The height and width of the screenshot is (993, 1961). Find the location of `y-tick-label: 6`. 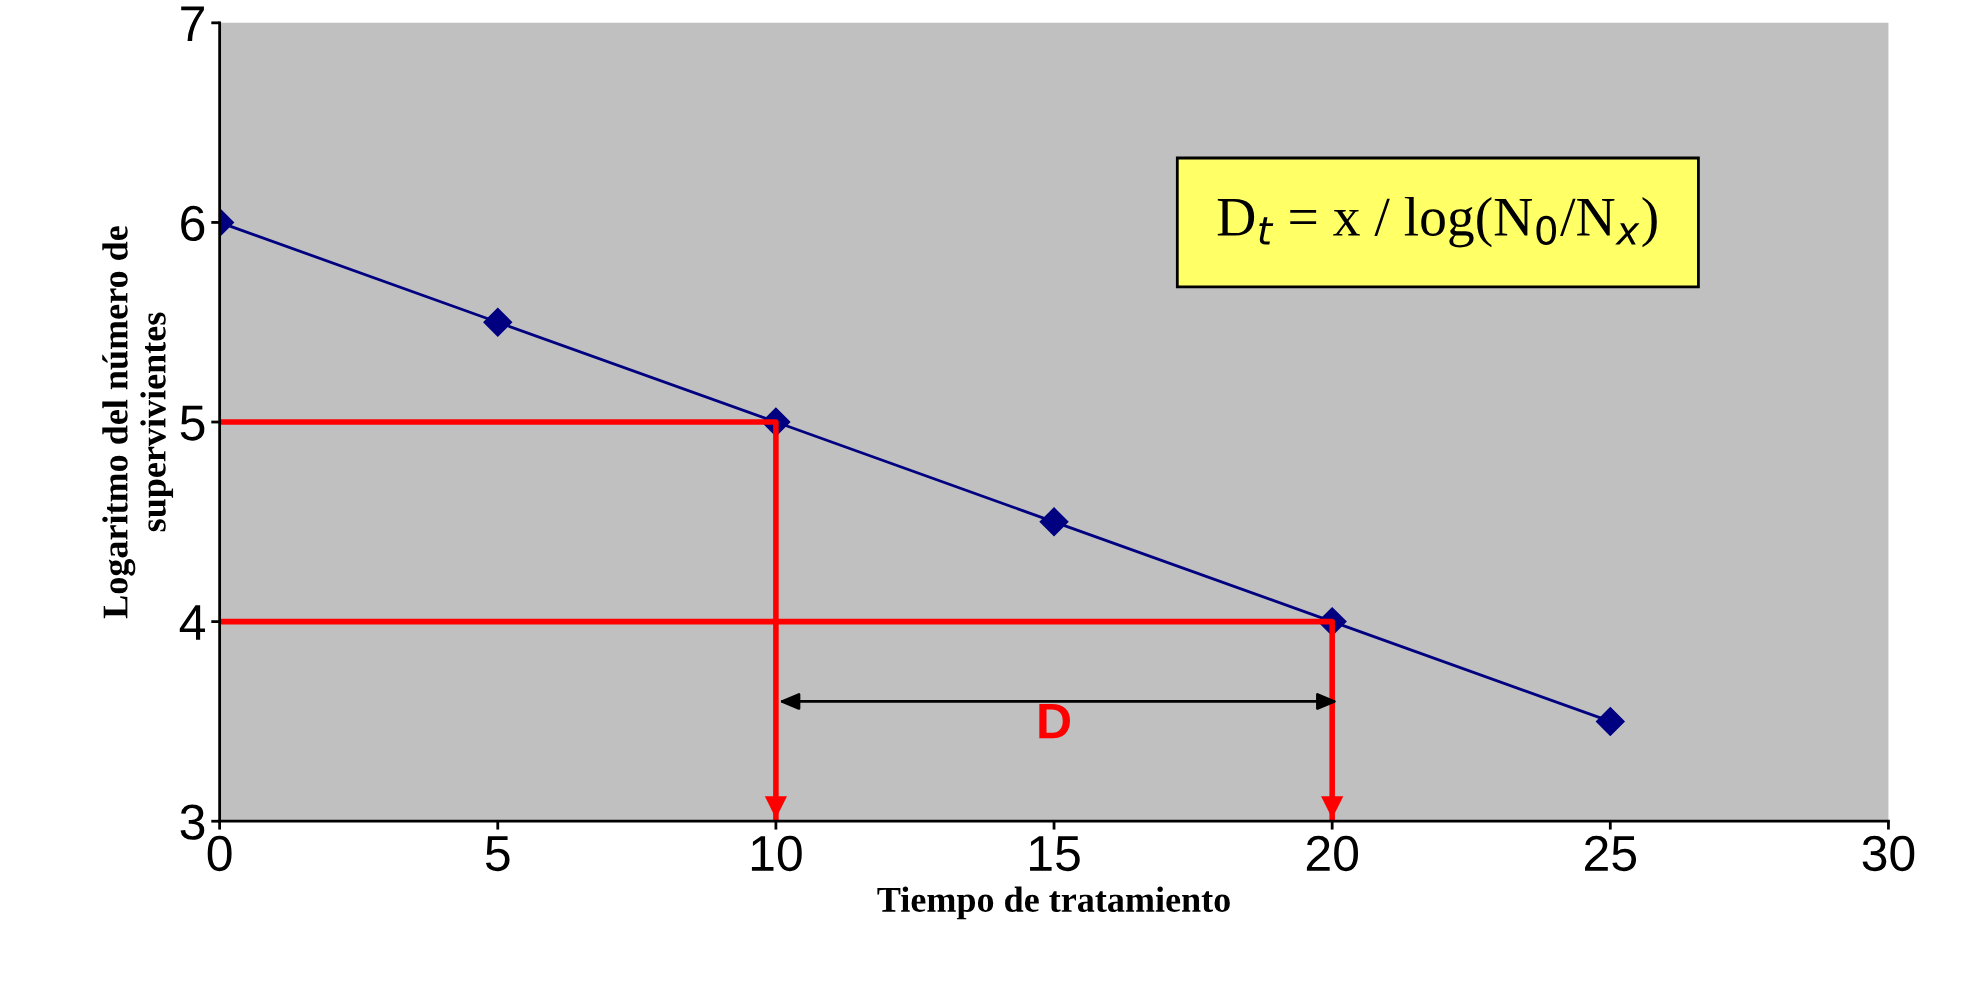

y-tick-label: 6 is located at coordinates (193, 223).